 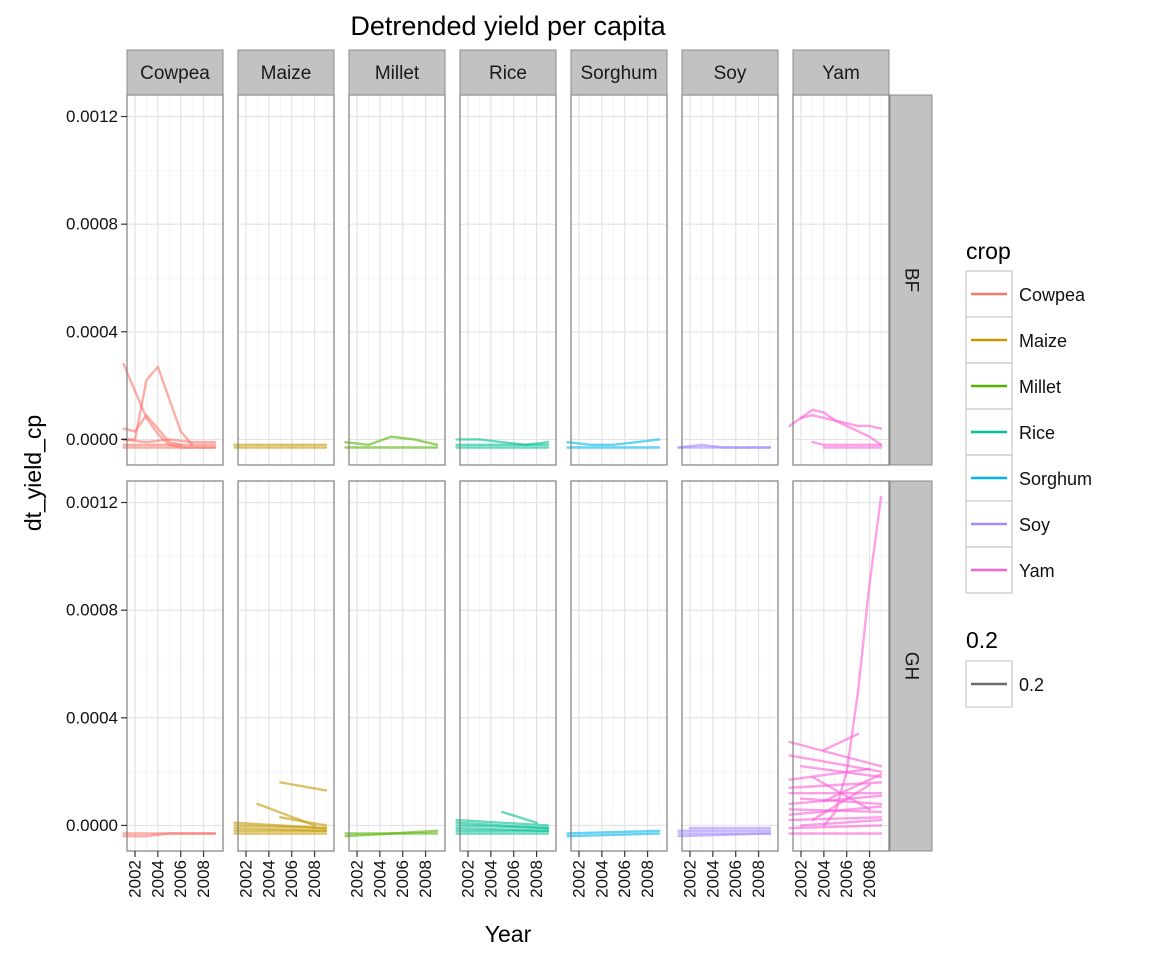 I want to click on panel-bf-sorghum, so click(x=619, y=280).